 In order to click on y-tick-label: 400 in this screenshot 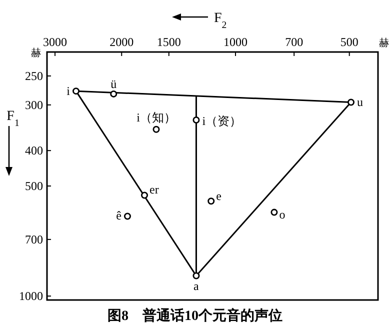, I will do `click(34, 151)`.